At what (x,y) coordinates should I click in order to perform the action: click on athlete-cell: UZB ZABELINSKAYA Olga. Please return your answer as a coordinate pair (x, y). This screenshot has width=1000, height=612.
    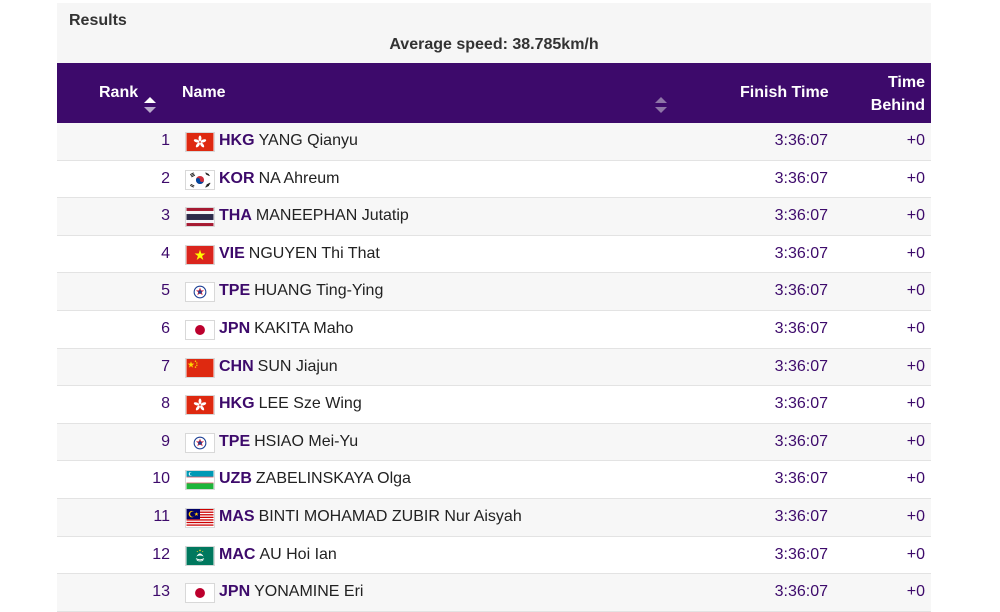
    Looking at the image, I should click on (315, 479).